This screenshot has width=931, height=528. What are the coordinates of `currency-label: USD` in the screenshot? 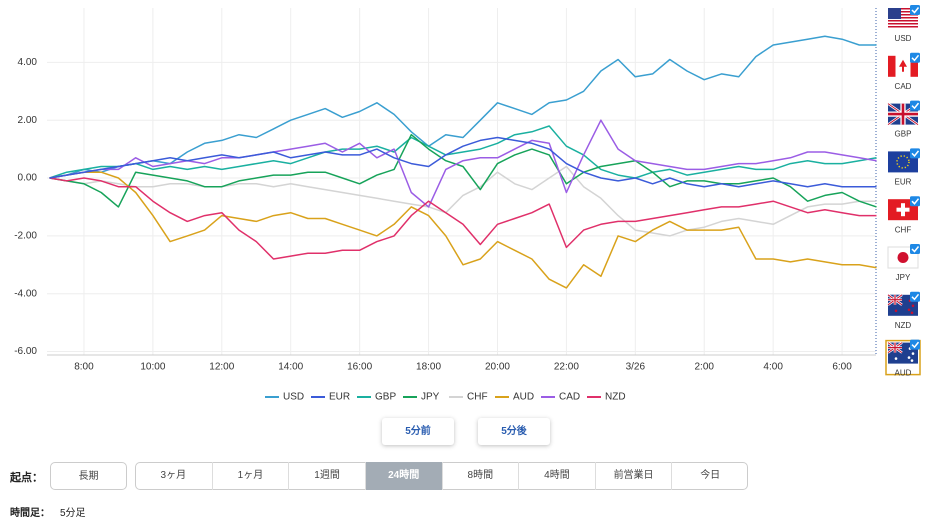 It's located at (903, 38).